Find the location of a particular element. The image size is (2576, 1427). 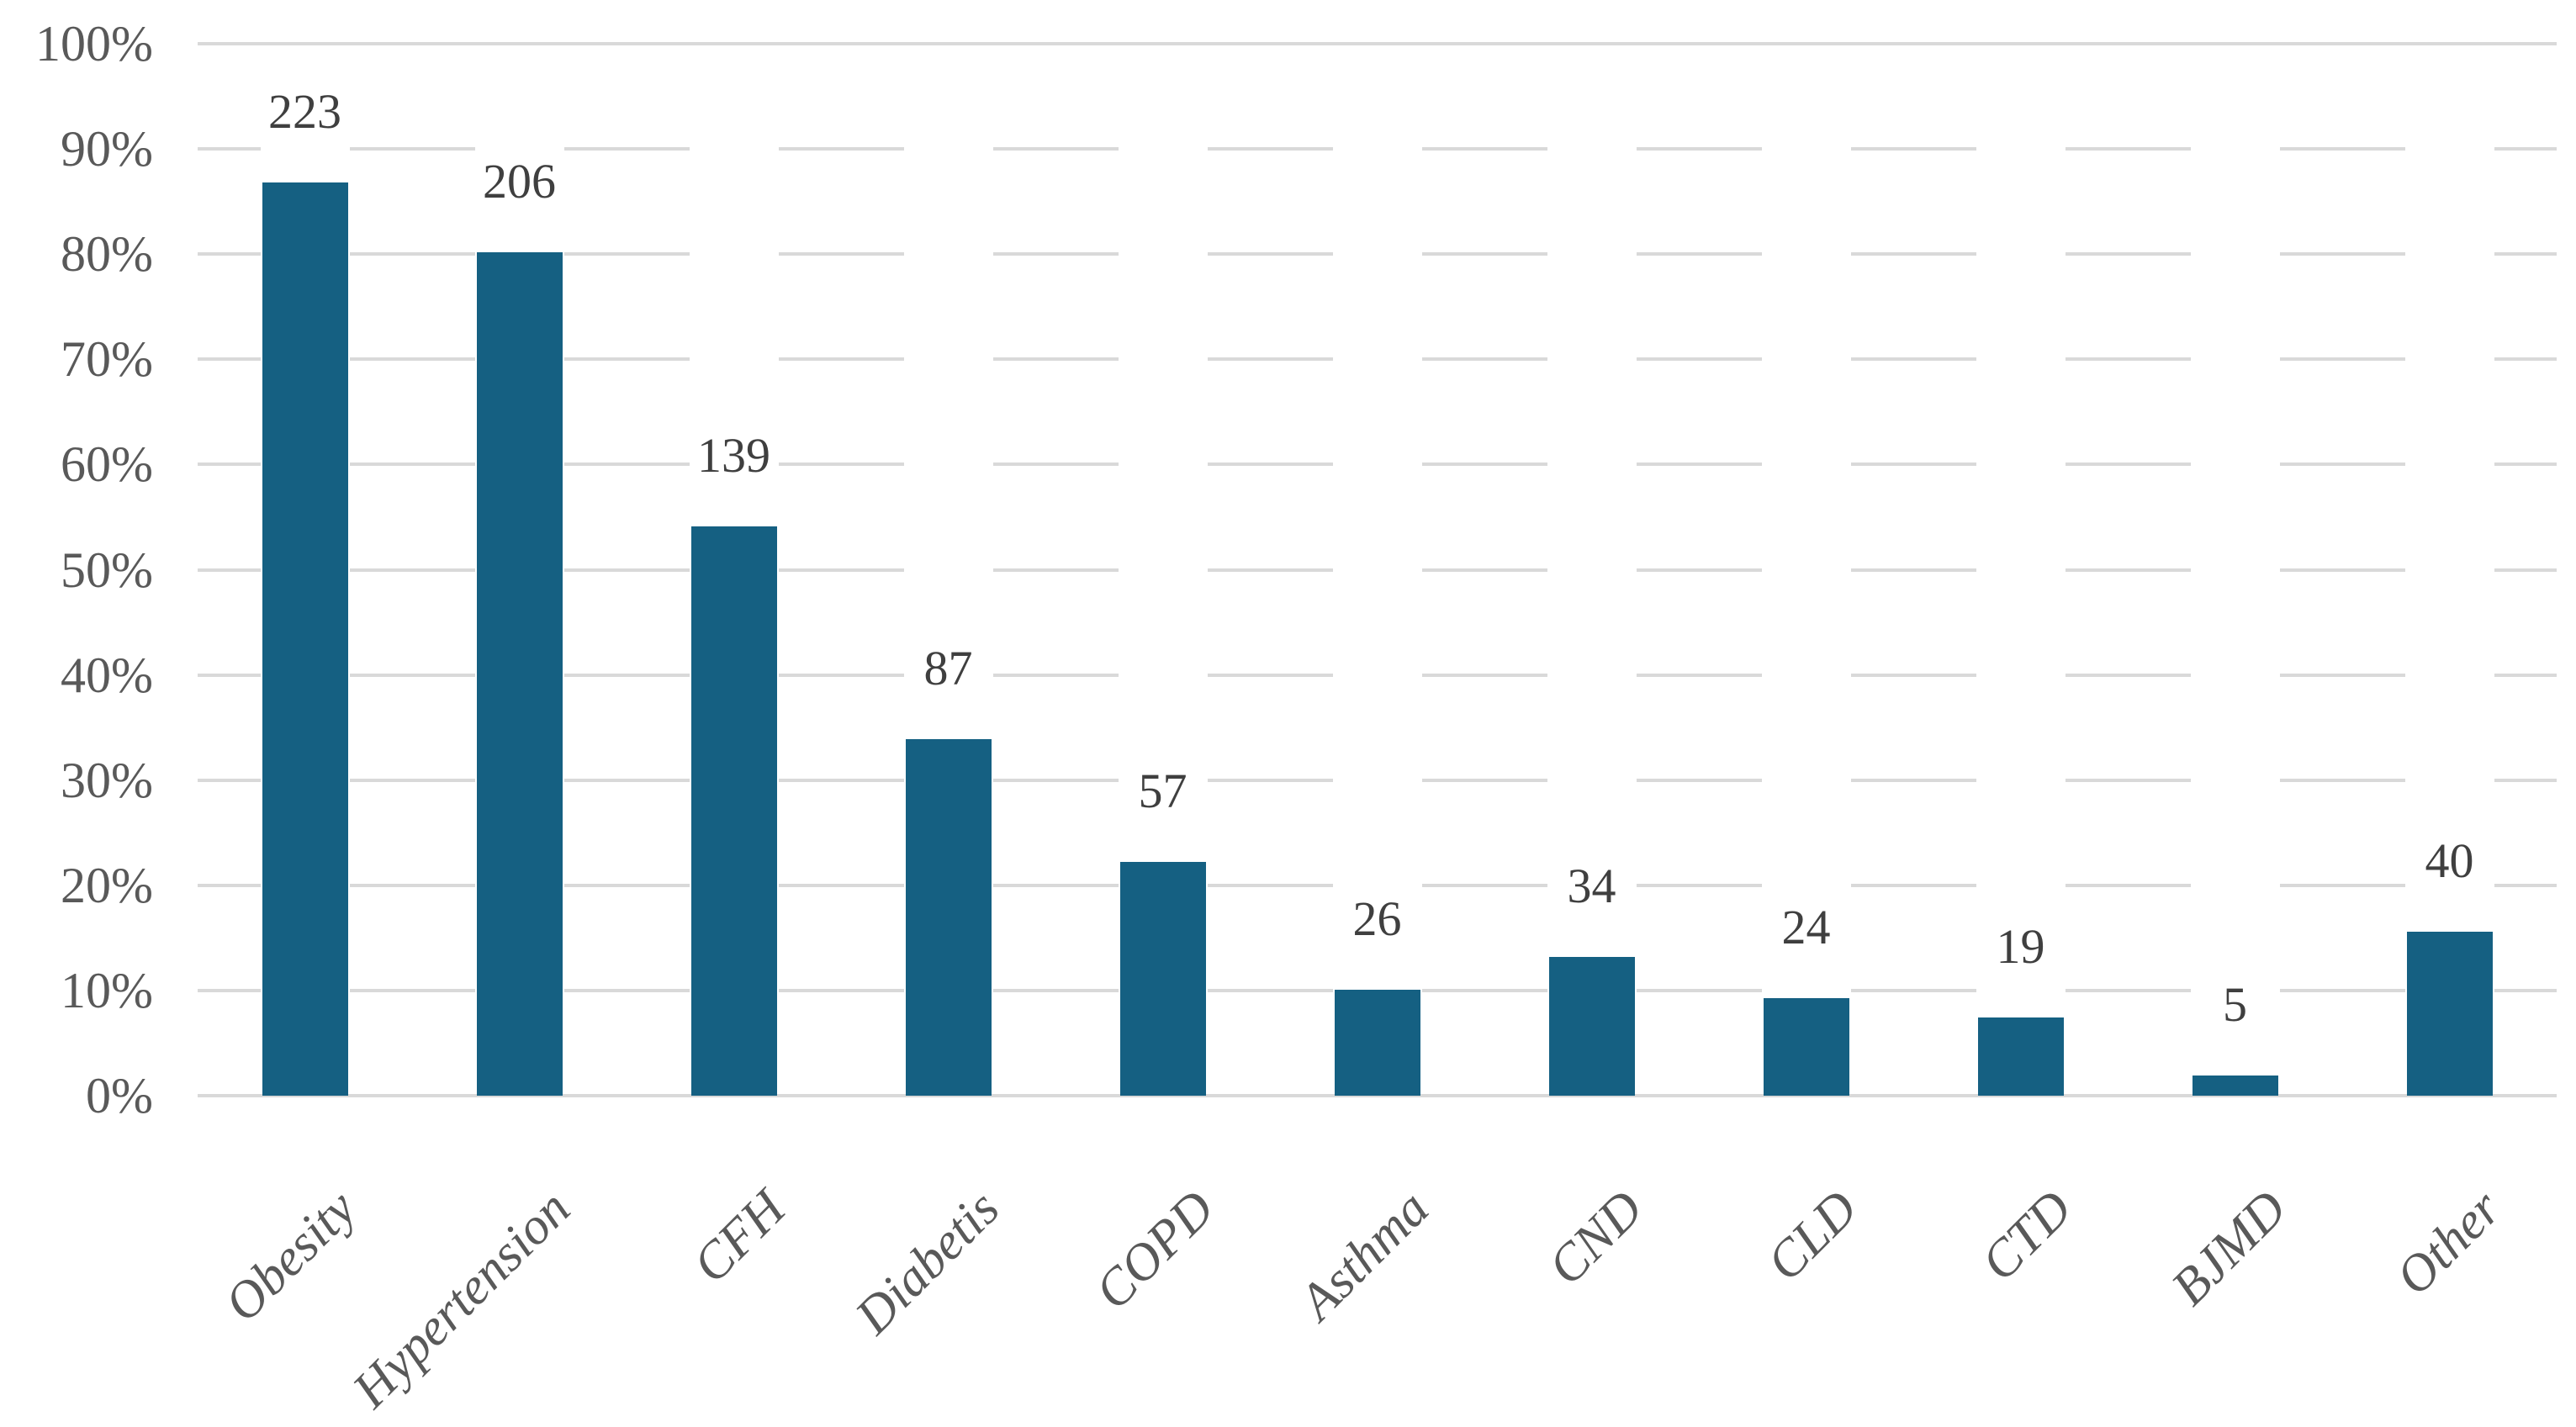

y-axis-label-10: 10% is located at coordinates (107, 990).